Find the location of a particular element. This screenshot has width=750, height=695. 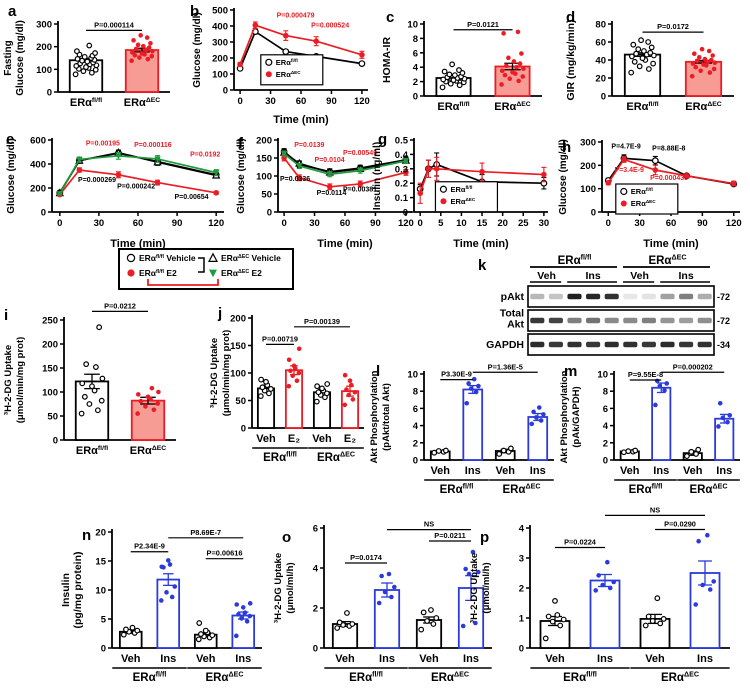

data-point-filled-triangle is located at coordinates (157, 159).